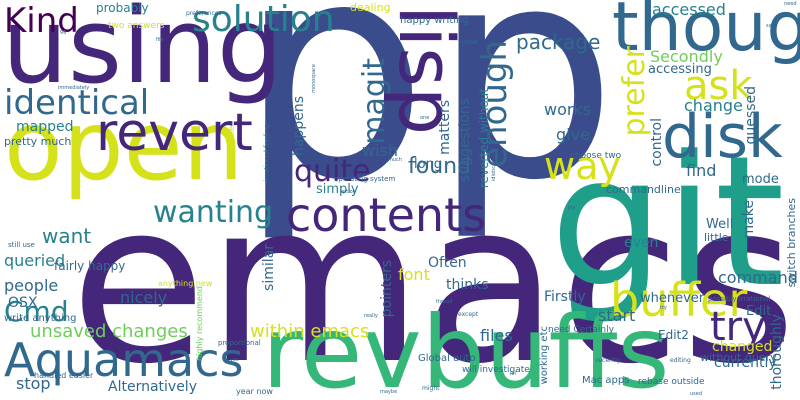 The height and width of the screenshot is (400, 800). I want to click on word-solution: solution, so click(263, 20).